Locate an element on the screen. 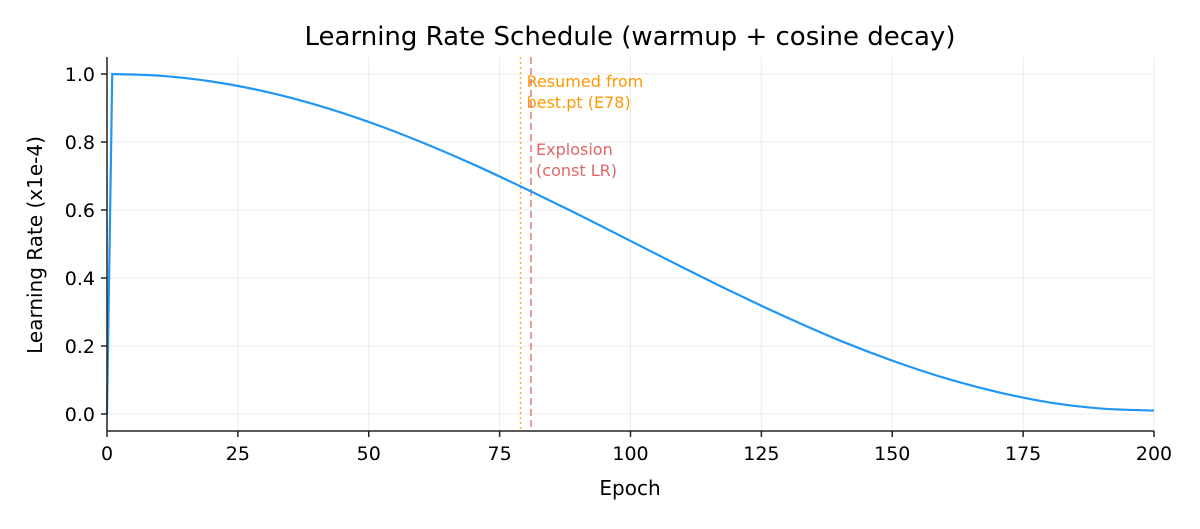  y-tick-label: 0.4 is located at coordinates (80, 279).